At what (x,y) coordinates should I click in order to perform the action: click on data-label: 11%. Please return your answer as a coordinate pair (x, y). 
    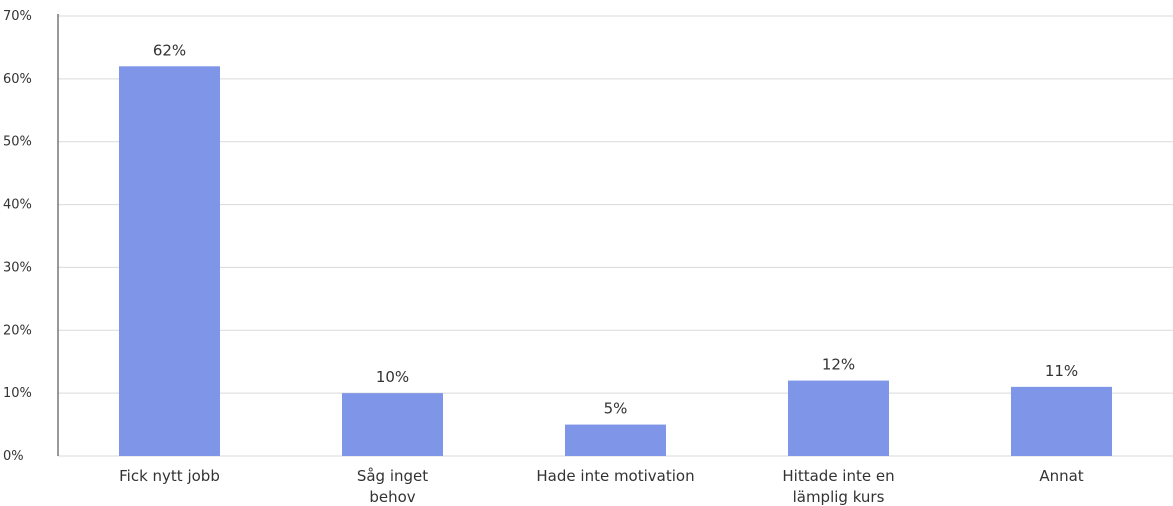
    Looking at the image, I should click on (1061, 371).